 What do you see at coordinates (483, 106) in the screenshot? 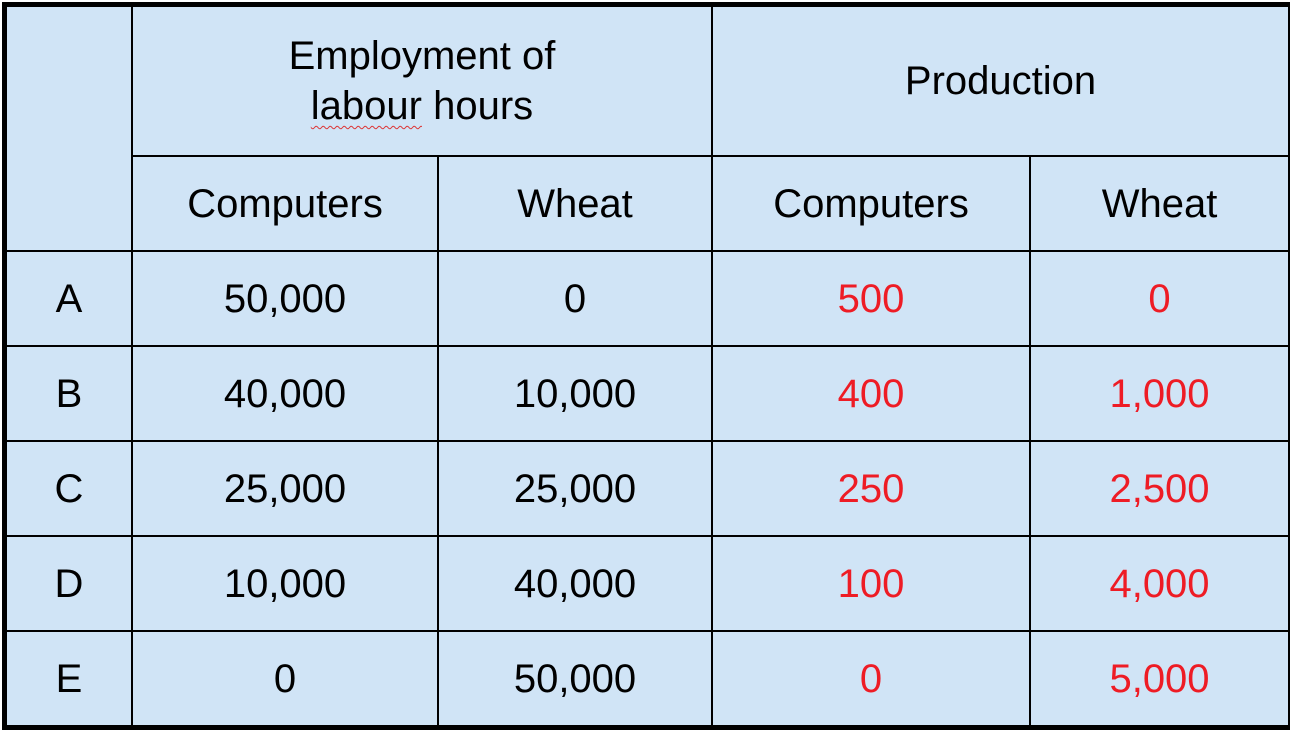
I see `employment-header-word-hours: hours` at bounding box center [483, 106].